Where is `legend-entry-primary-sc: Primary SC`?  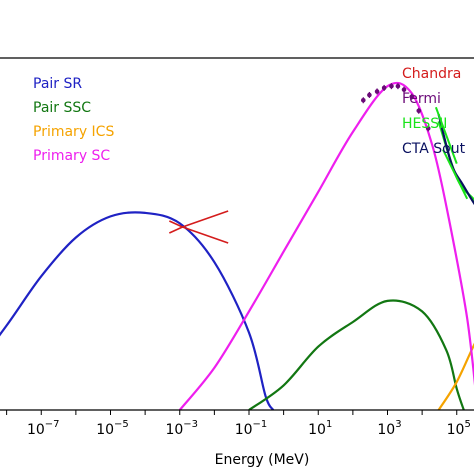 legend-entry-primary-sc: Primary SC is located at coordinates (71, 156).